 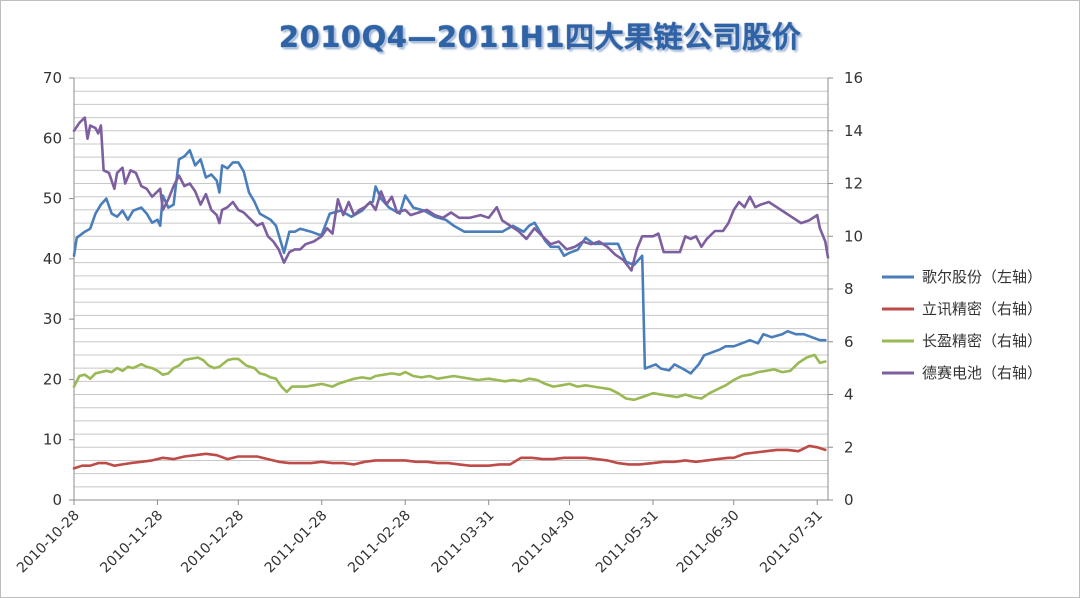 What do you see at coordinates (849, 500) in the screenshot?
I see `right-tick-label: 0` at bounding box center [849, 500].